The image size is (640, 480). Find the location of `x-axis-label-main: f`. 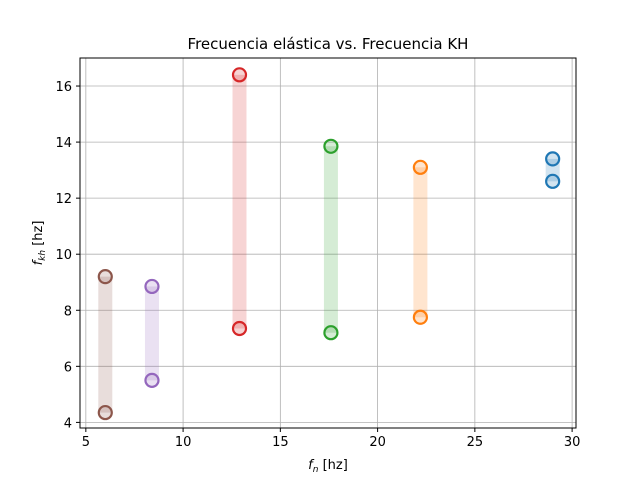

x-axis-label-main: f is located at coordinates (311, 465).